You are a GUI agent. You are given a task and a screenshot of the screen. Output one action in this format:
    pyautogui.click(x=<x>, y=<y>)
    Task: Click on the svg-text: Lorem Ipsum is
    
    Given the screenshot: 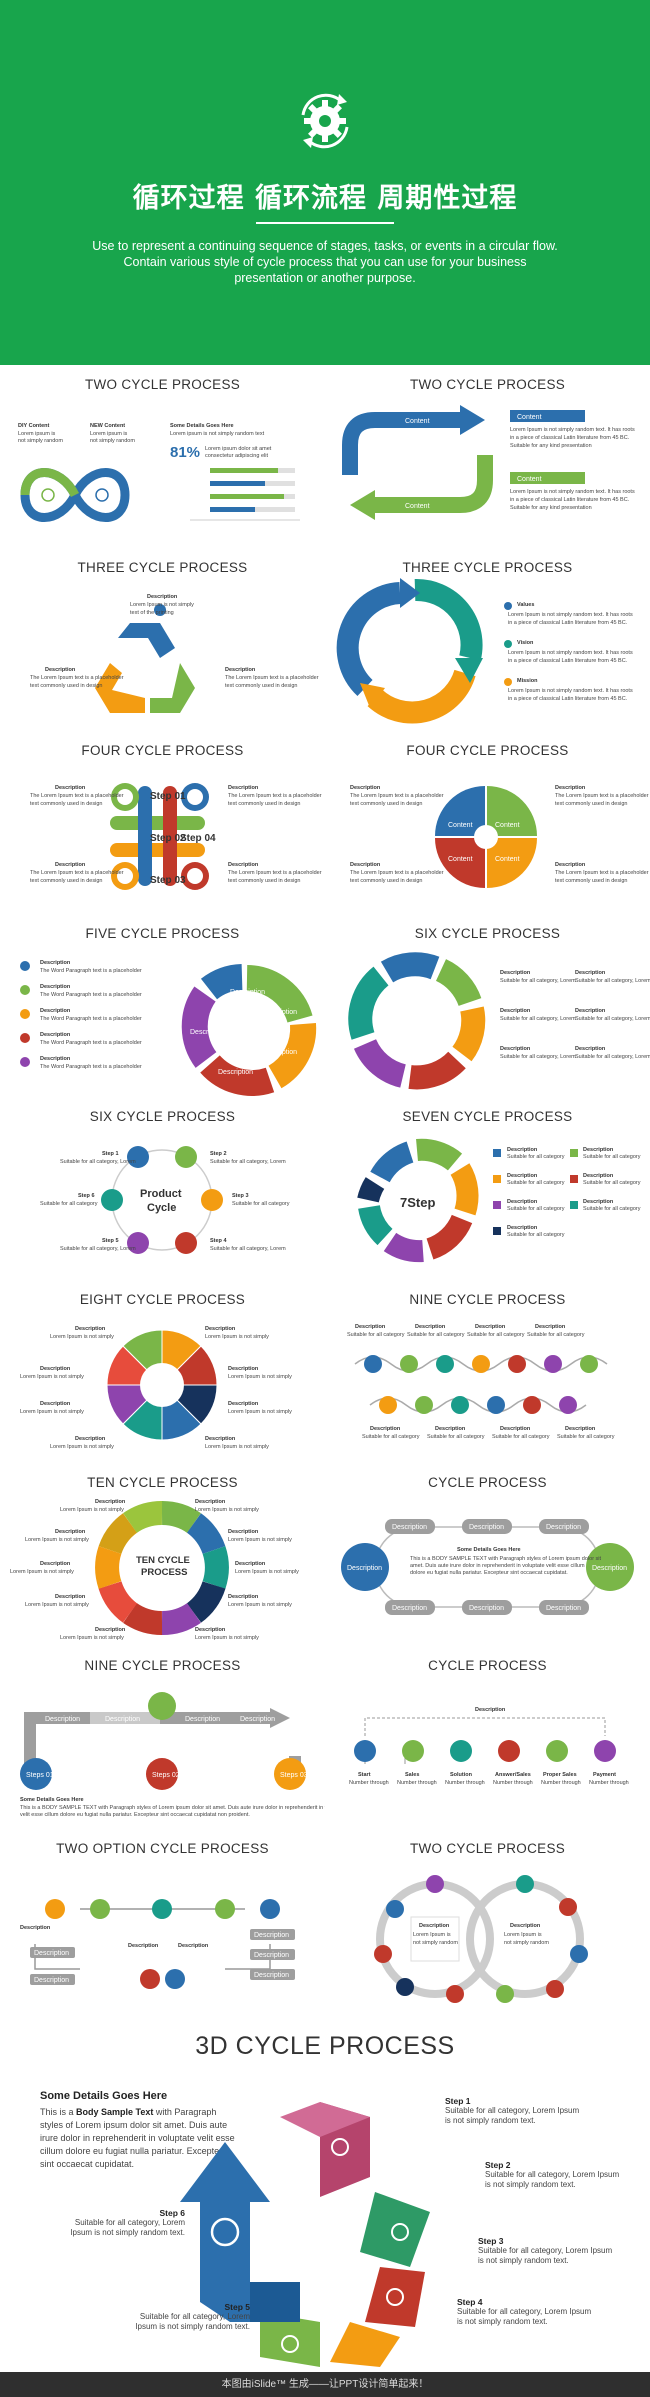 What is the action you would take?
    pyautogui.click(x=523, y=1935)
    